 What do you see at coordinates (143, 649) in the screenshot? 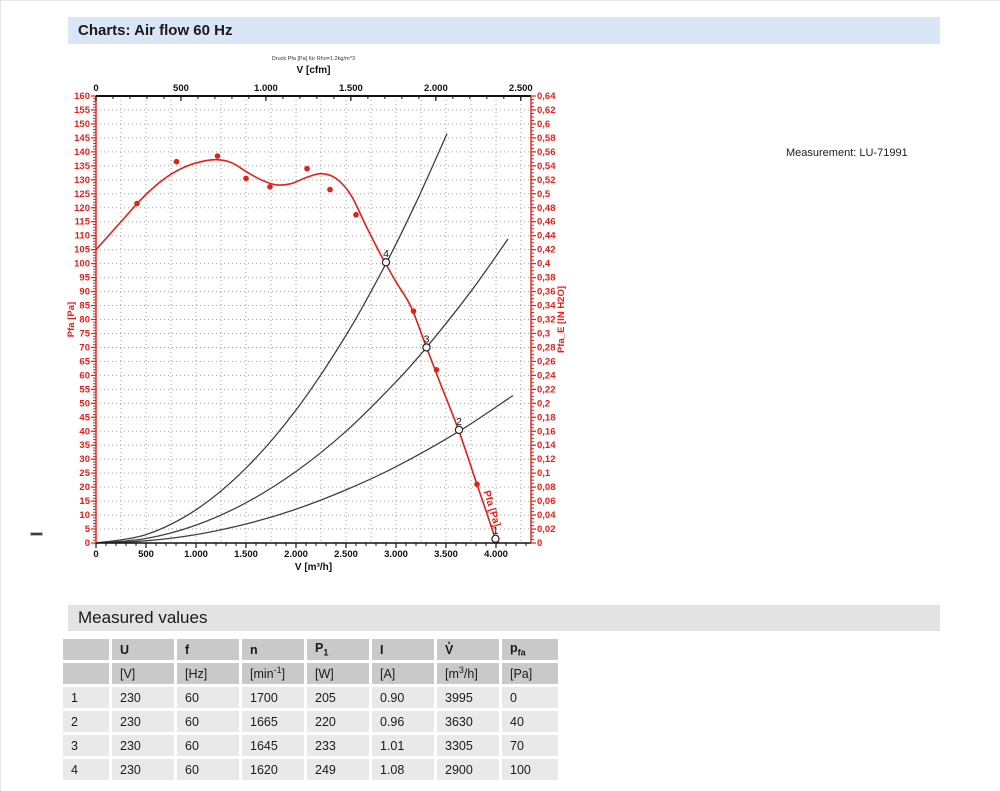
I see `table-header-cell: U` at bounding box center [143, 649].